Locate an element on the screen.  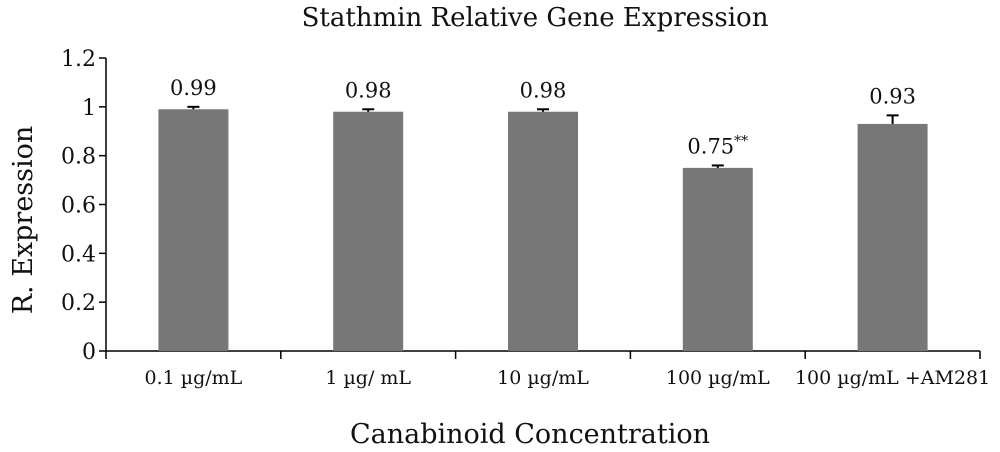
x-axis-label: Canabinoid Concentration is located at coordinates (530, 434).